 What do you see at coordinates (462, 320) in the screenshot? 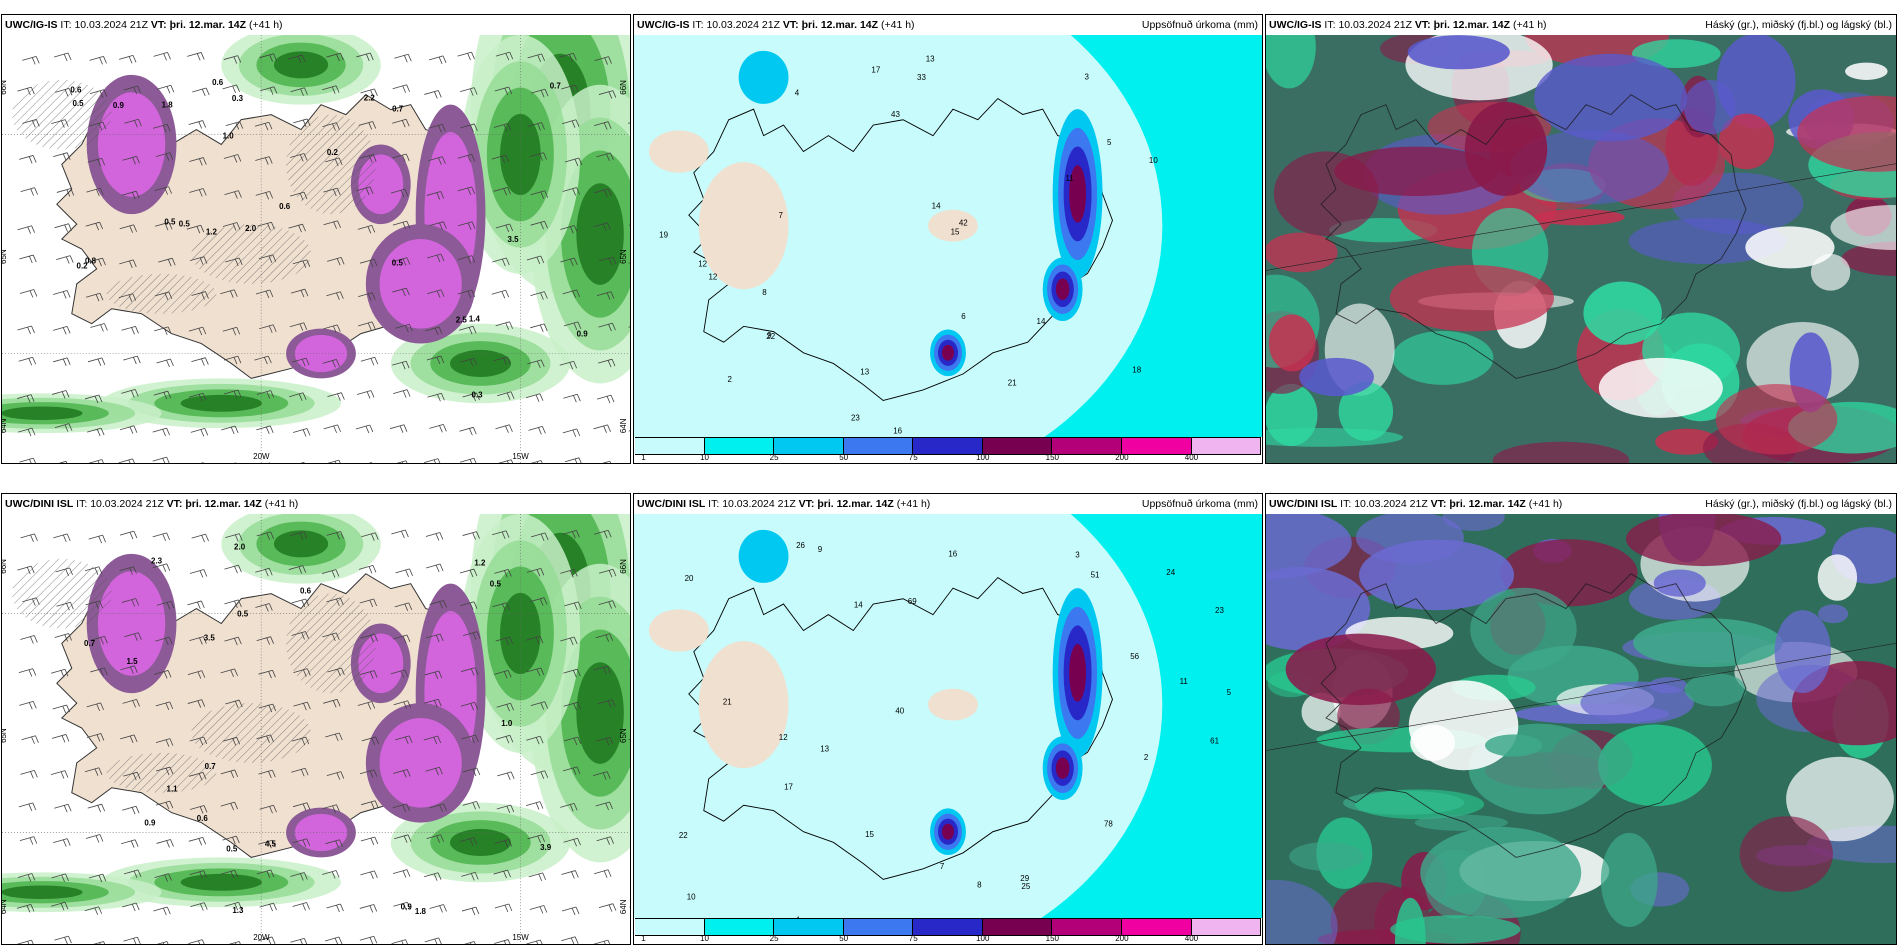
I see `snow-value: 2.5` at bounding box center [462, 320].